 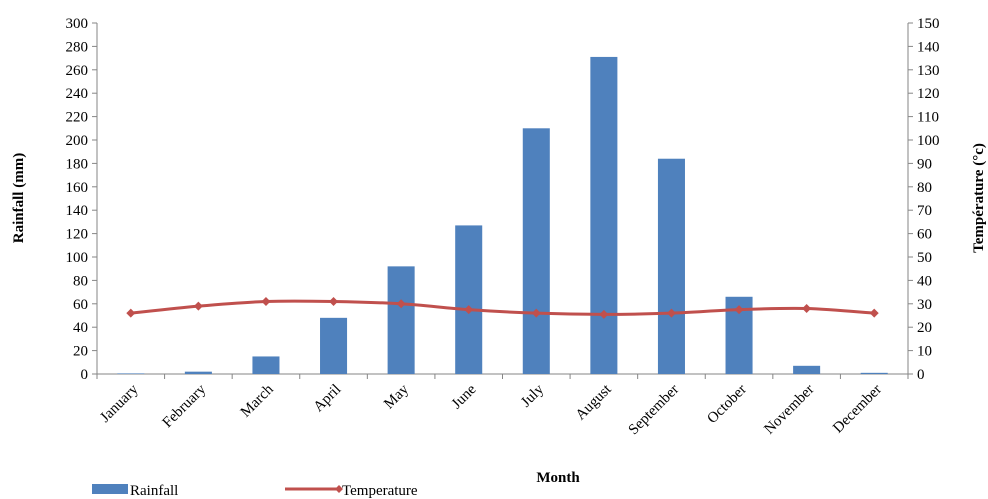 What do you see at coordinates (654, 410) in the screenshot?
I see `x-tick-label: September` at bounding box center [654, 410].